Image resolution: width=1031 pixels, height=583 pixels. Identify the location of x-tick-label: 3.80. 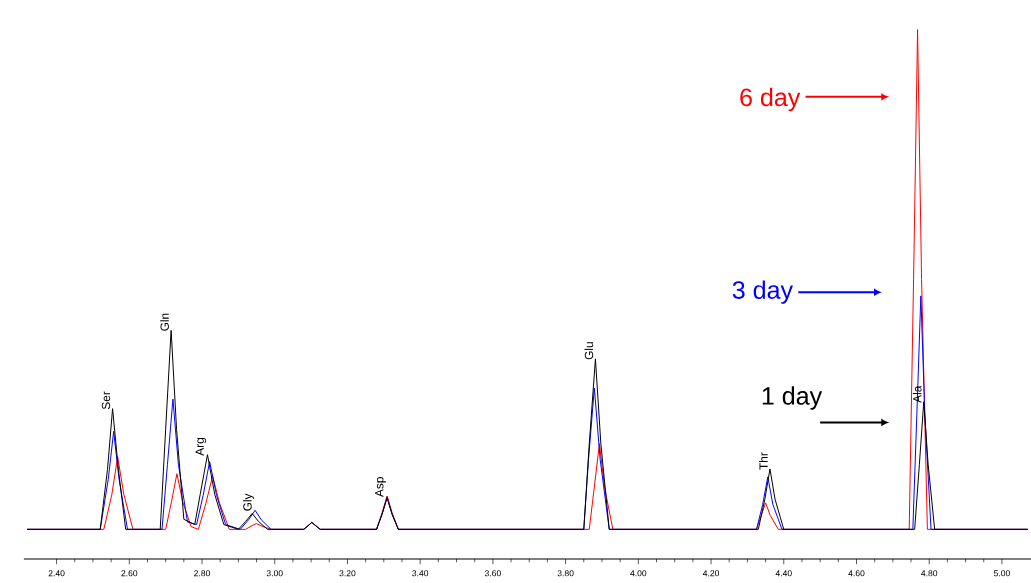
(565, 573).